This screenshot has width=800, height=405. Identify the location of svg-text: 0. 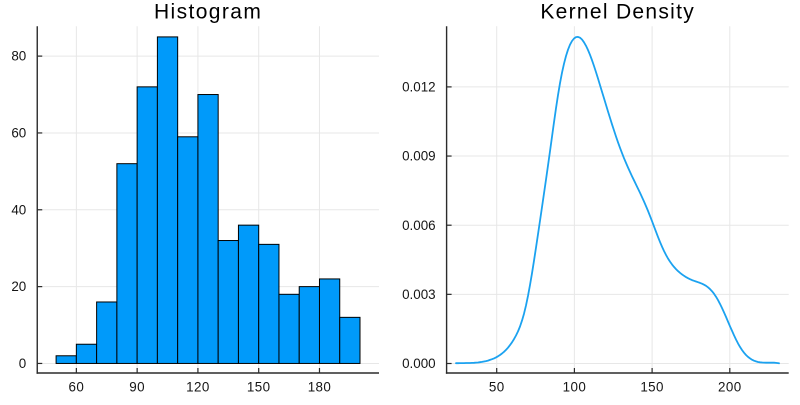
(22, 363).